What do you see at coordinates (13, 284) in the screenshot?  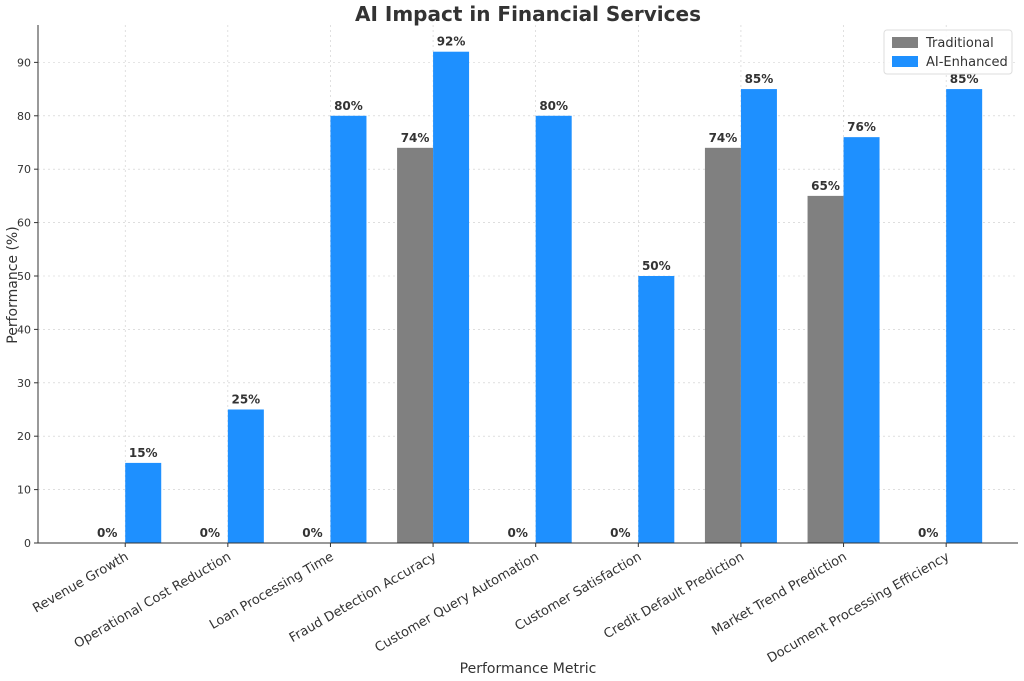 I see `y-axis-label: Performance (%)` at bounding box center [13, 284].